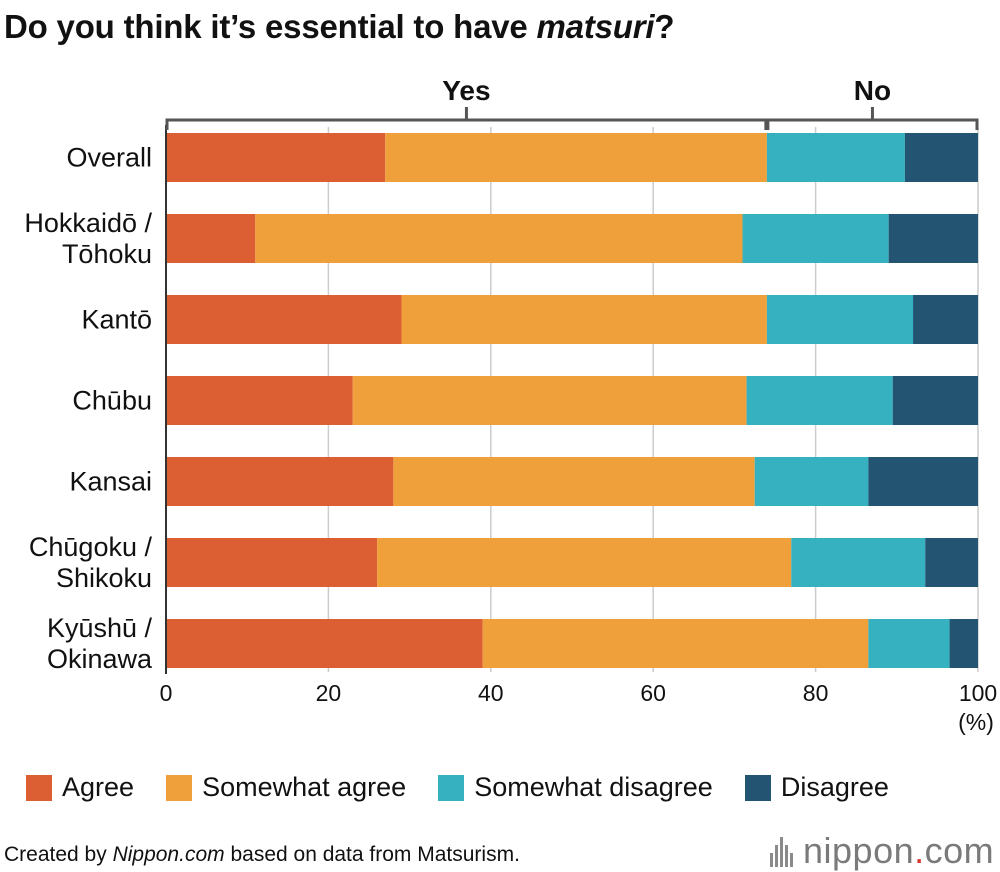 Image resolution: width=1000 pixels, height=872 pixels. I want to click on legend-label-agree: Agree, so click(98, 787).